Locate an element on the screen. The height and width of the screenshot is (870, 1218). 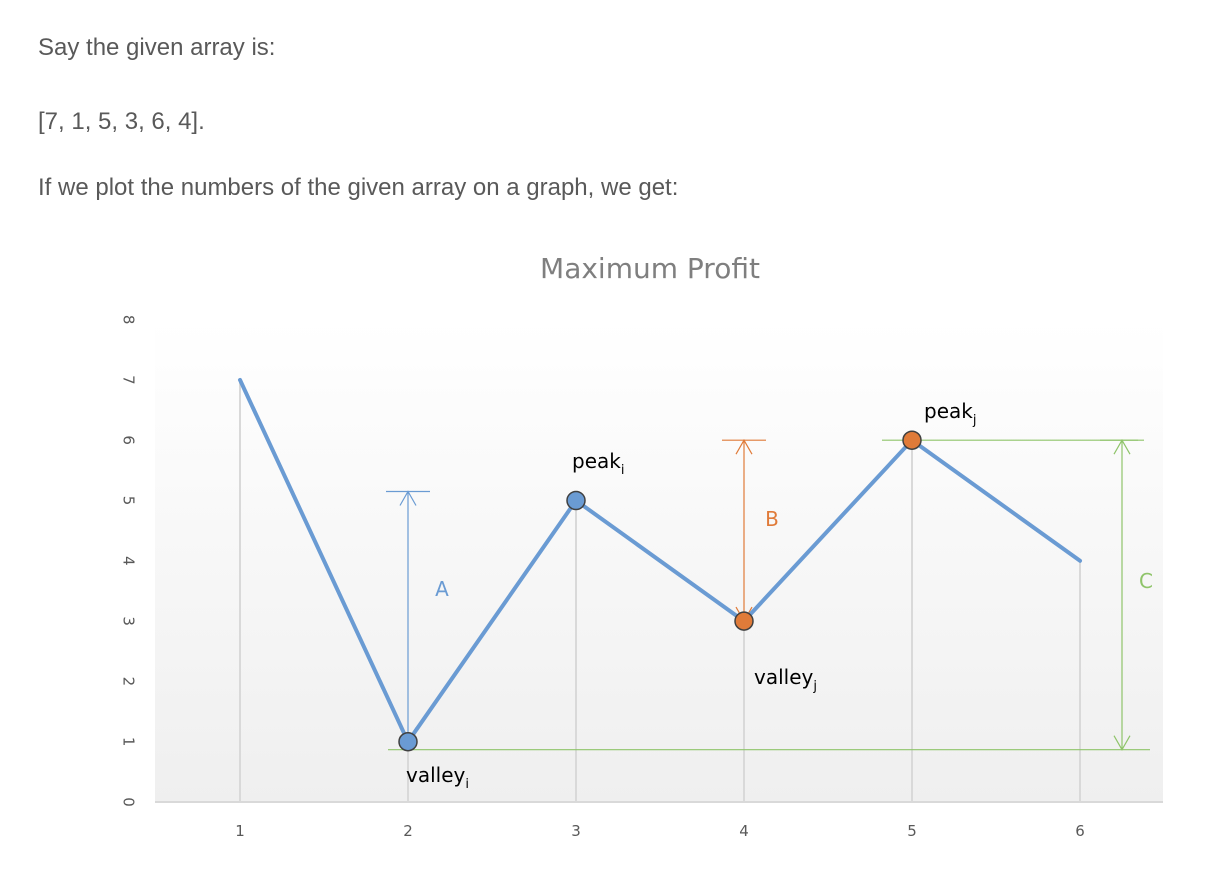
y-tick-label-4: 4 is located at coordinates (129, 561).